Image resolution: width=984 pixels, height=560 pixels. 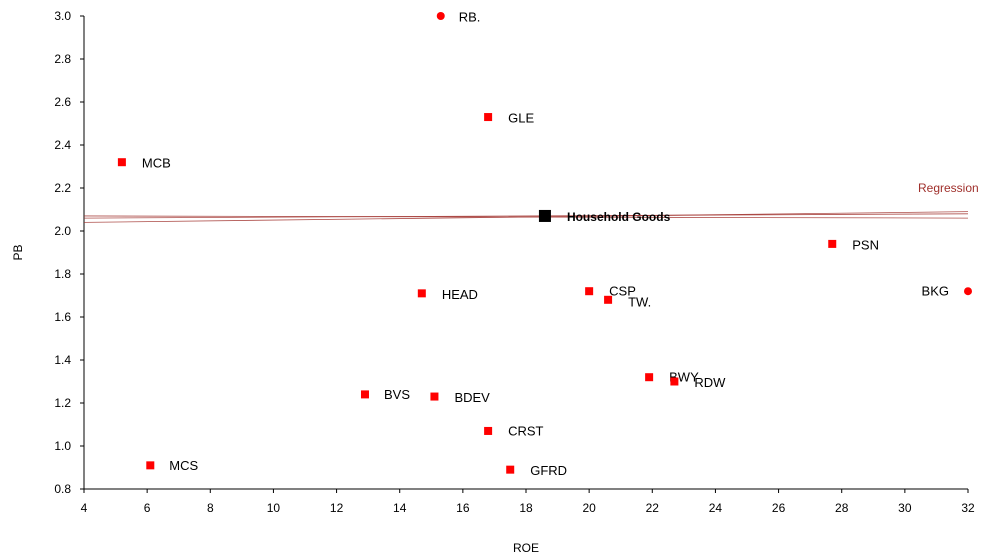 What do you see at coordinates (18, 252) in the screenshot?
I see `y-axis-title: PB` at bounding box center [18, 252].